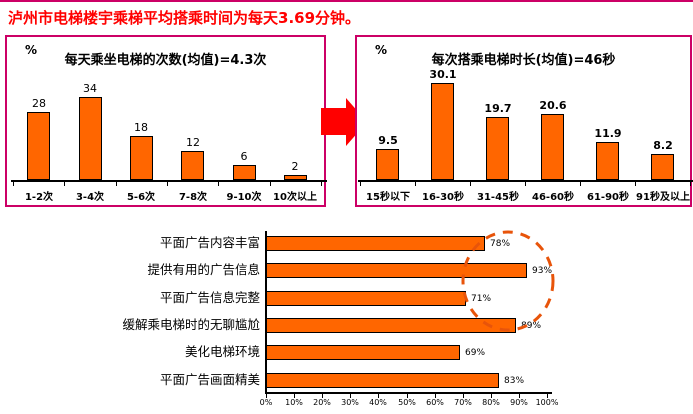  What do you see at coordinates (90, 88) in the screenshot?
I see `bar-value-label: 34` at bounding box center [90, 88].